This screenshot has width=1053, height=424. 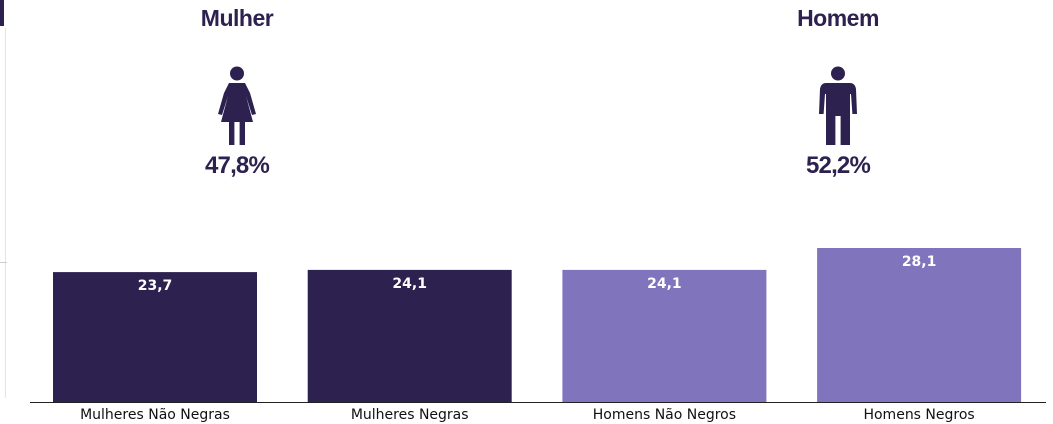 I want to click on data-label-homens-nao-negros: 24,1, so click(x=664, y=284).